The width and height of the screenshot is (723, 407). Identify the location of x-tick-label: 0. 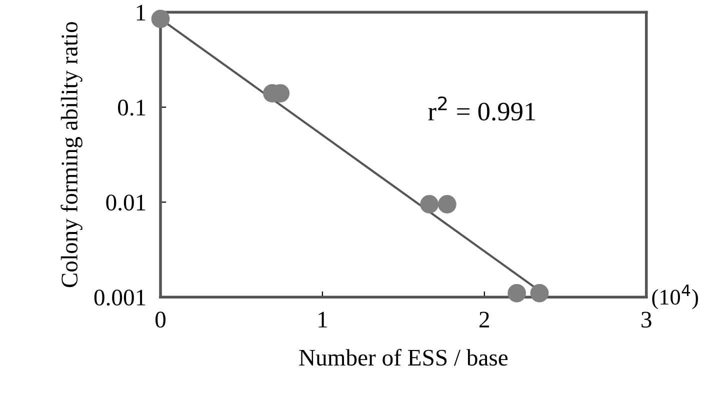
(161, 320).